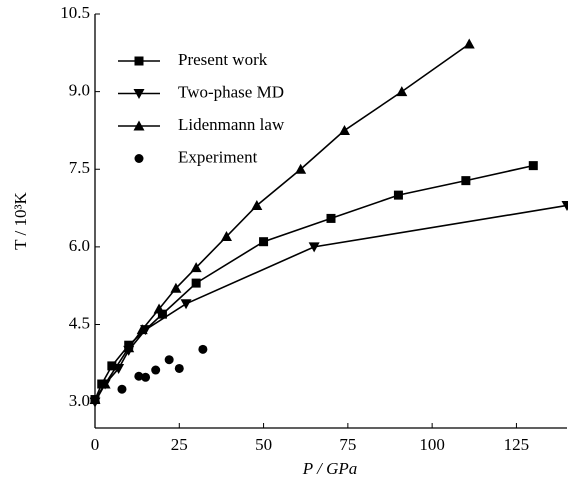 The width and height of the screenshot is (568, 488). Describe the element at coordinates (95, 444) in the screenshot. I see `x-tick-label: 0` at that location.